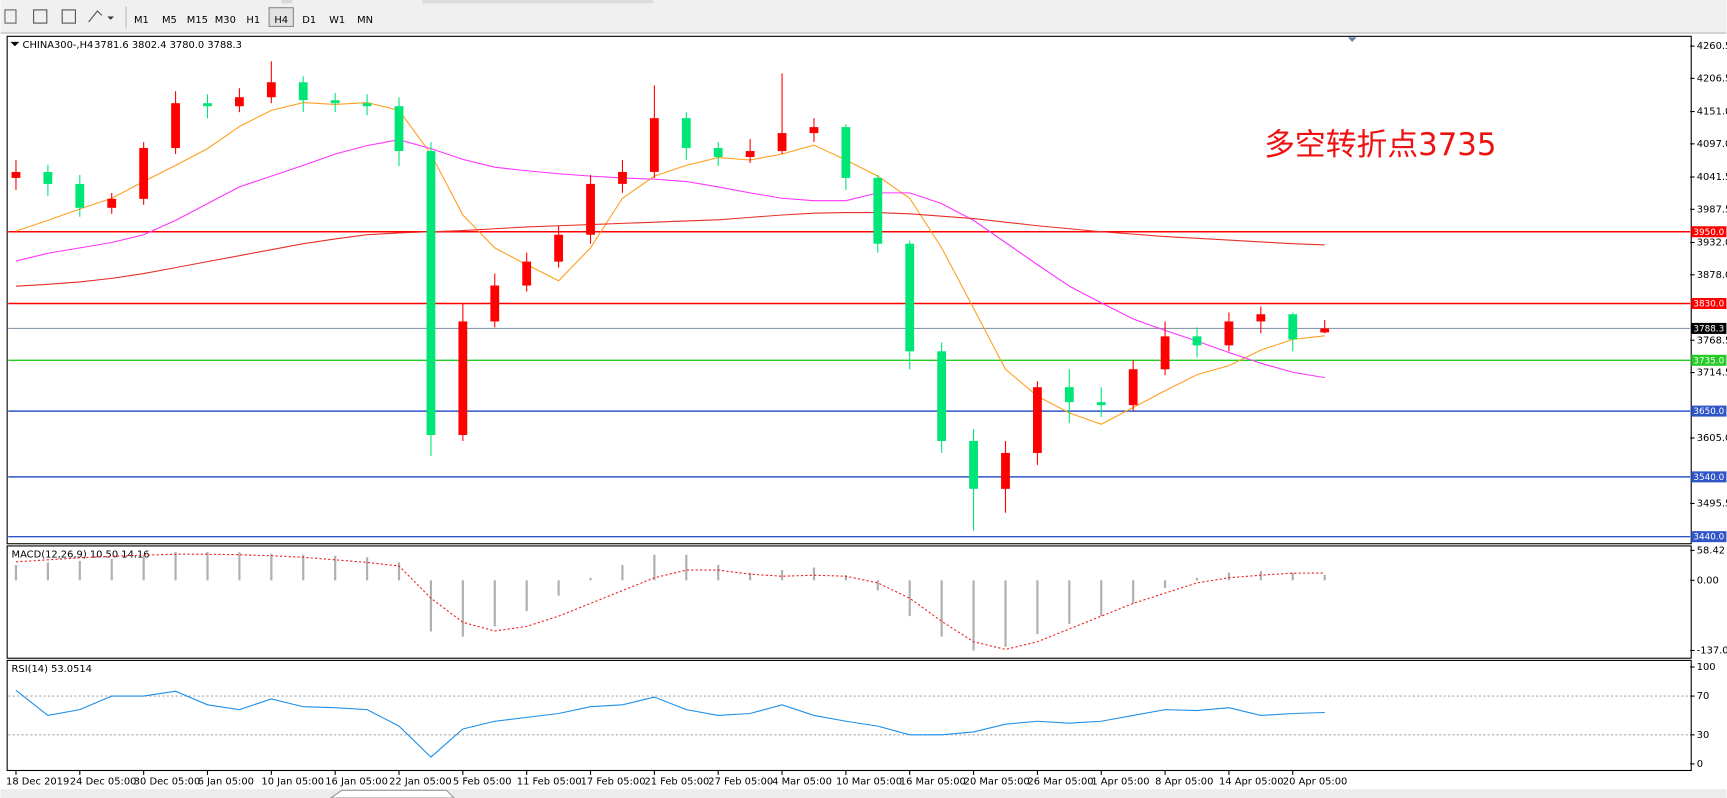 The height and width of the screenshot is (798, 1727). Describe the element at coordinates (670, 601) in the screenshot. I see `macd-signal` at that location.